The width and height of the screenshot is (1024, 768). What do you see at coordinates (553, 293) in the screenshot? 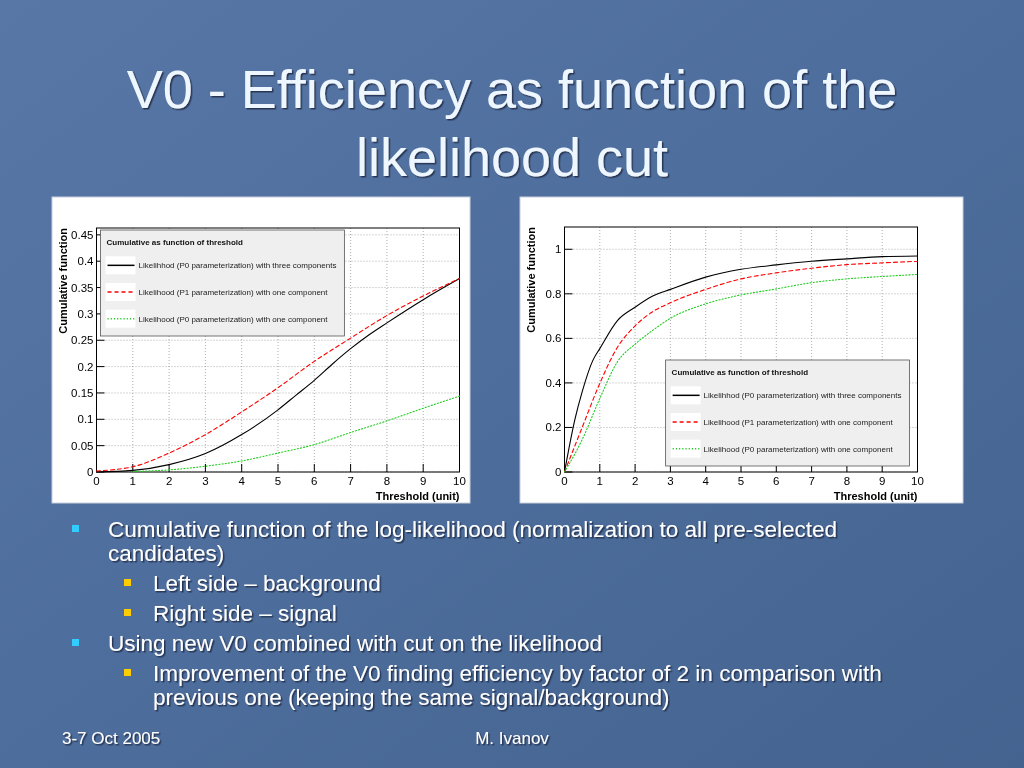
I see `y-tick-label: 0.8` at bounding box center [553, 293].